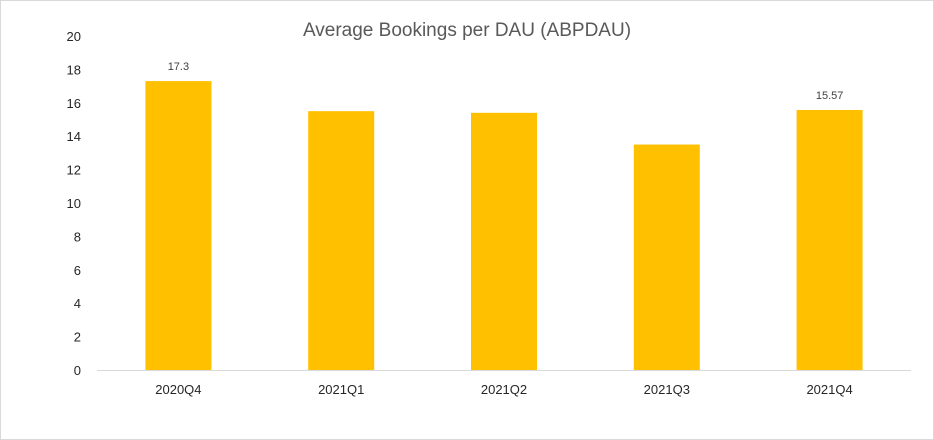 This screenshot has width=934, height=440. Describe the element at coordinates (74, 170) in the screenshot. I see `y-tick-label: 12` at that location.